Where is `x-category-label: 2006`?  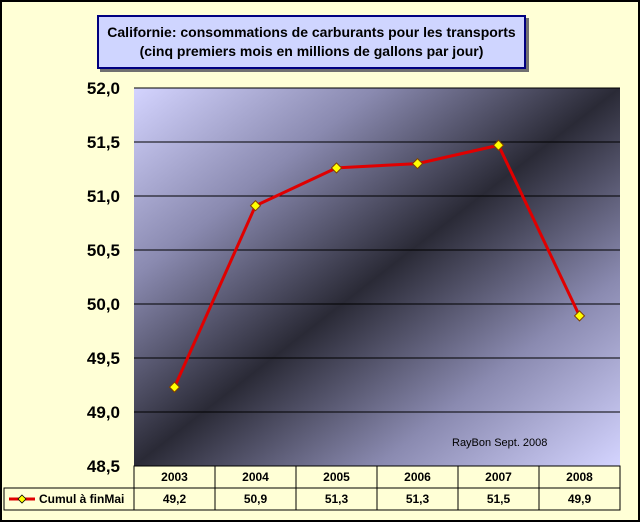 x-category-label: 2006 is located at coordinates (417, 477).